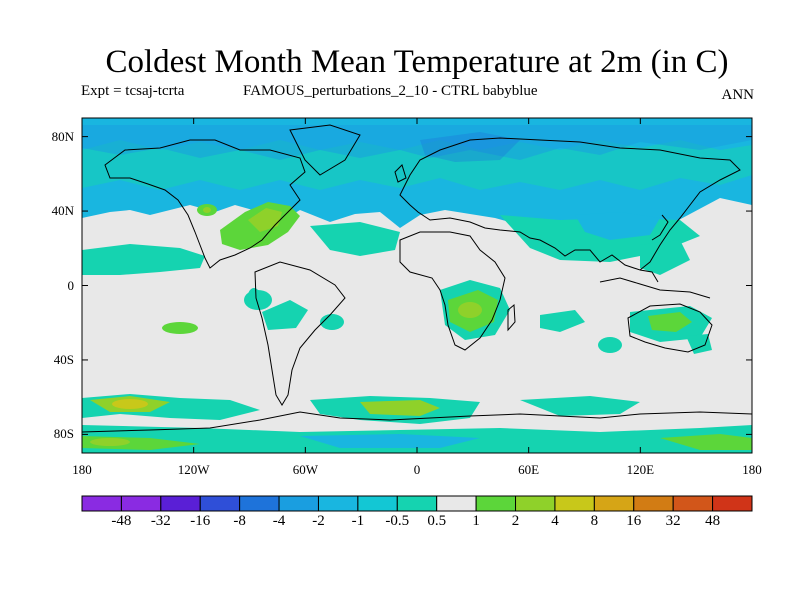 This screenshot has width=800, height=600. I want to click on colorbar-label: 32, so click(673, 521).